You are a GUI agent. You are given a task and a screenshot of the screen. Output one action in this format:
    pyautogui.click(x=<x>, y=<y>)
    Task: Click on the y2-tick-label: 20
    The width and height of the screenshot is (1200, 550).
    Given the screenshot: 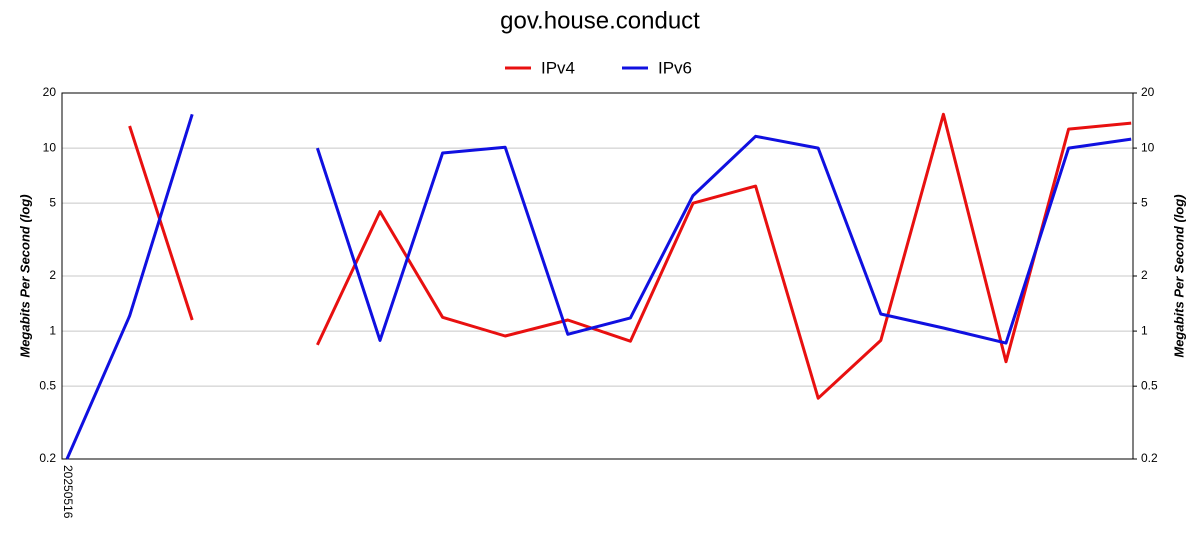 What is the action you would take?
    pyautogui.click(x=1148, y=92)
    